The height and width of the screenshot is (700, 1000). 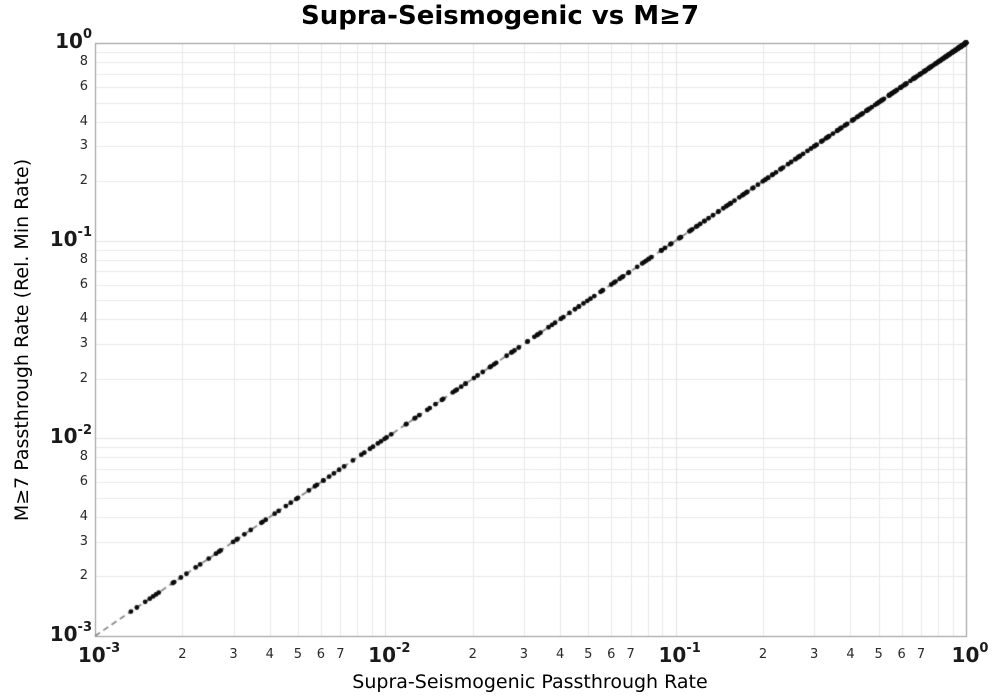 I want to click on x-axis-label: Supra-Seismogenic Passthrough Rate, so click(x=530, y=682).